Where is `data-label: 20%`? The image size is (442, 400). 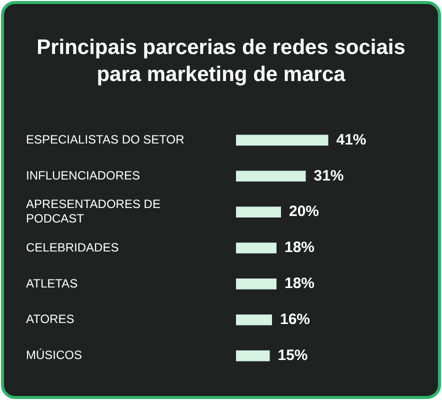 data-label: 20% is located at coordinates (304, 211).